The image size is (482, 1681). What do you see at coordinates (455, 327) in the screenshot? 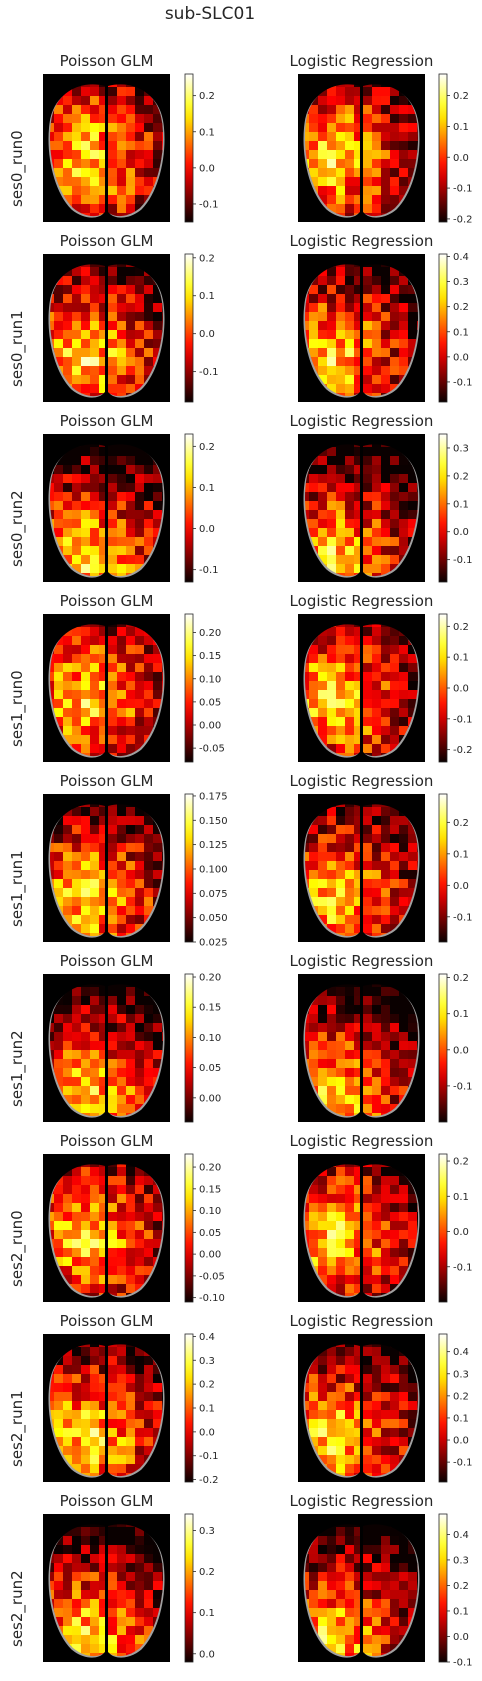
I see `colorbar: -0.10.00.10.20.30.4` at bounding box center [455, 327].